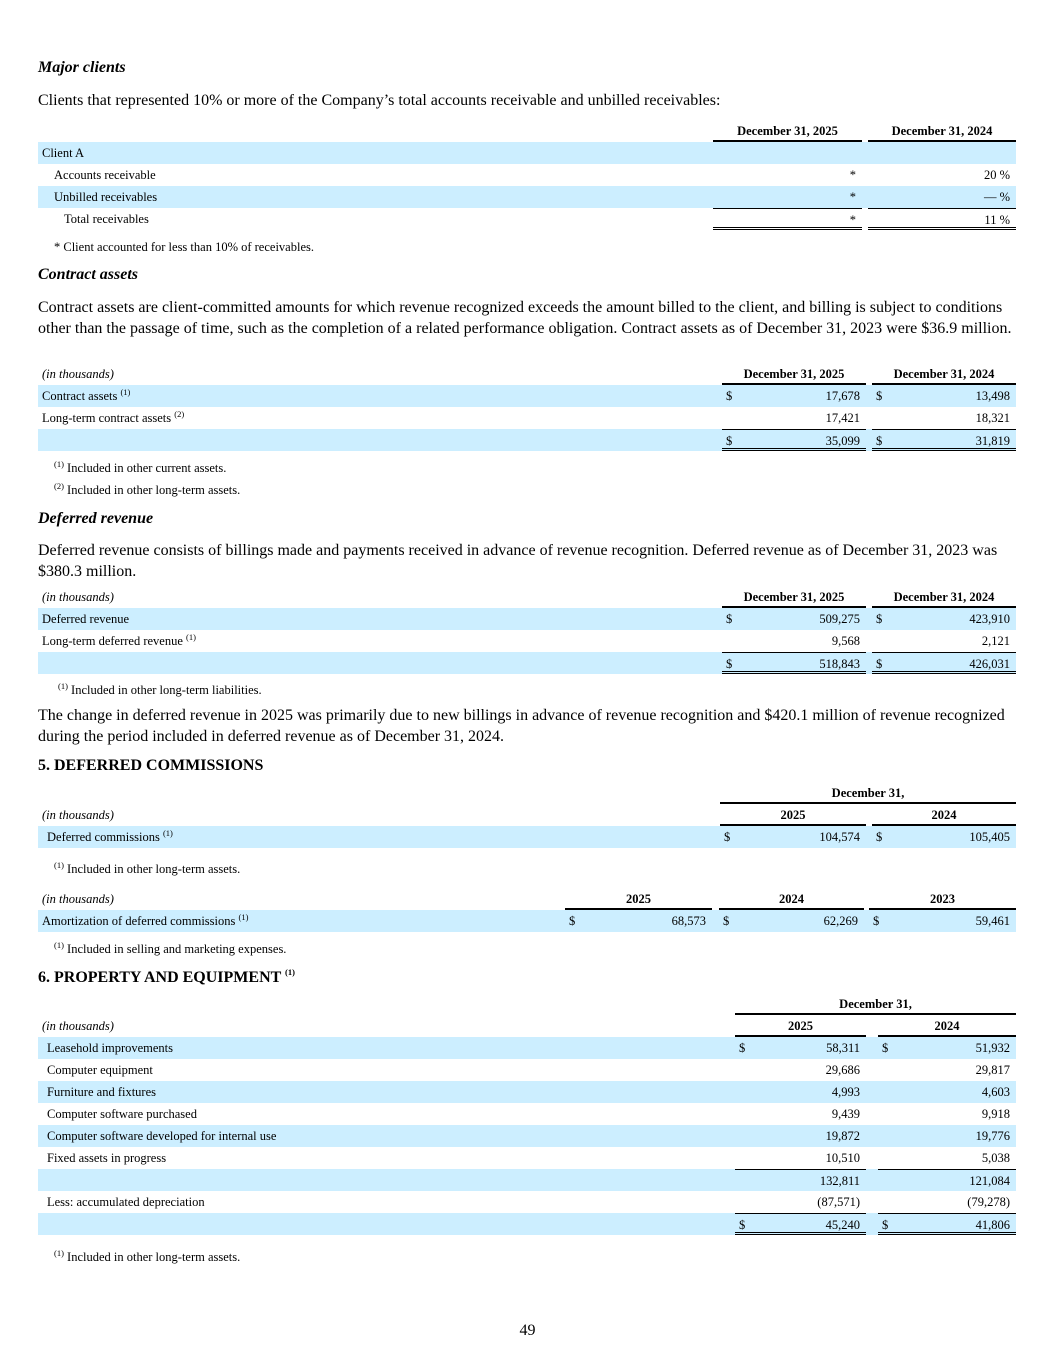  Describe the element at coordinates (147, 489) in the screenshot. I see `contract-assets-footnote-2: (2) Included in other long-term assets.` at that location.